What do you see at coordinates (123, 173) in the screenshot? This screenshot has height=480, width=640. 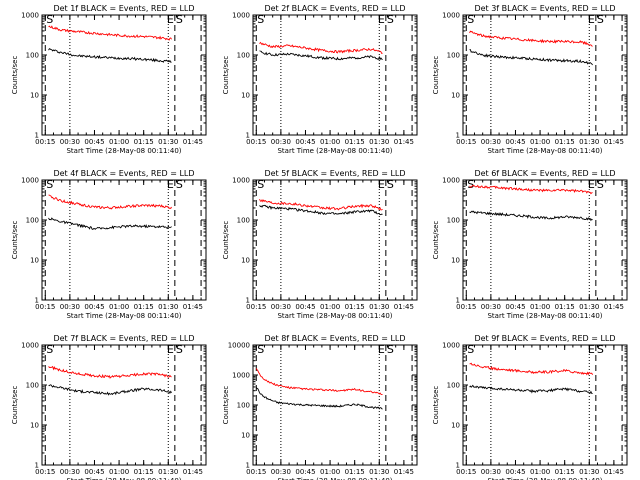 I see `chart-title: Det 4f BLACK = Events, RED = LLD` at bounding box center [123, 173].